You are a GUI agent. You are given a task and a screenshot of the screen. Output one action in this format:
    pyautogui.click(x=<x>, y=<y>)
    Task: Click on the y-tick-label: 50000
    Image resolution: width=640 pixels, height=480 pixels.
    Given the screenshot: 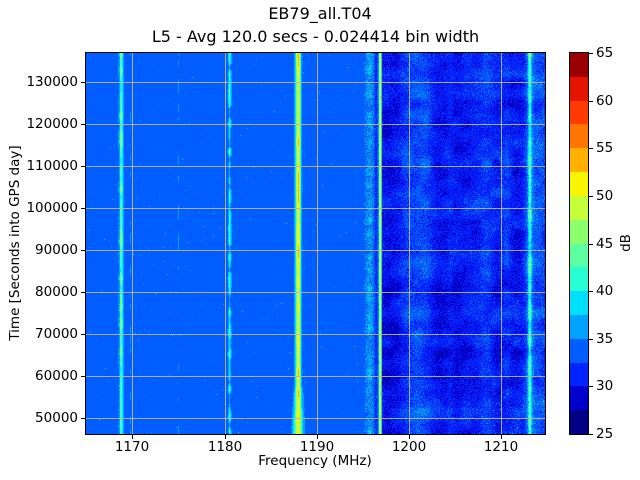 What is the action you would take?
    pyautogui.click(x=56, y=418)
    